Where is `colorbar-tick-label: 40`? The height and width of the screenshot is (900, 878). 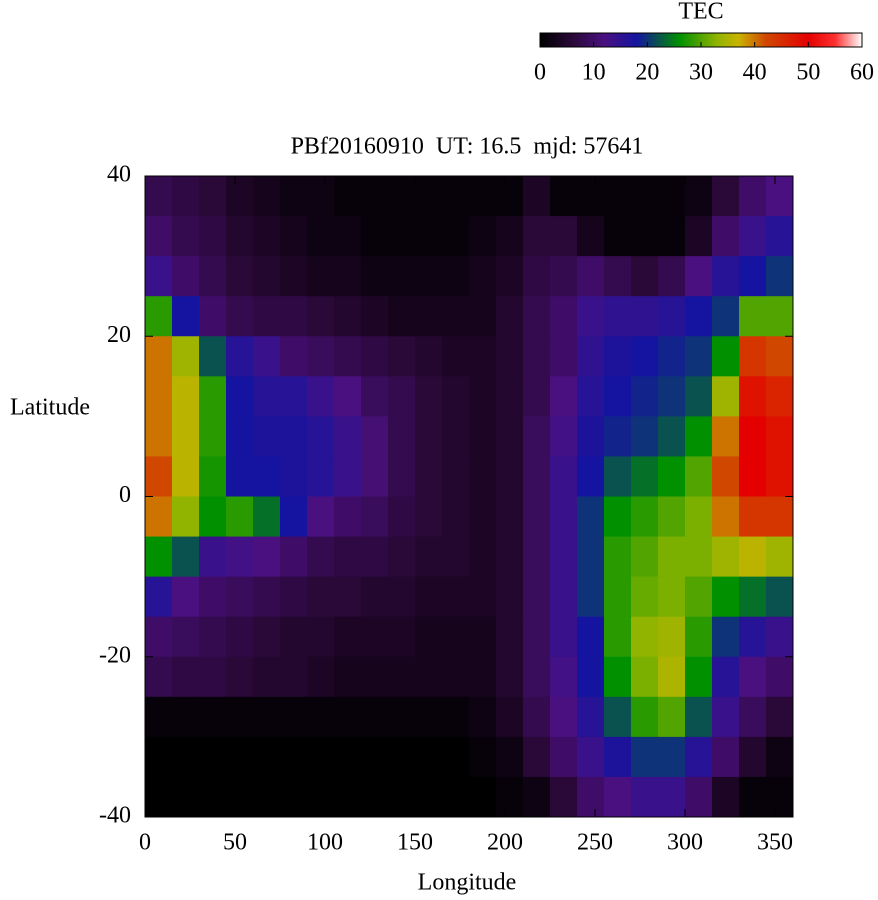 colorbar-tick-label: 40 is located at coordinates (755, 73).